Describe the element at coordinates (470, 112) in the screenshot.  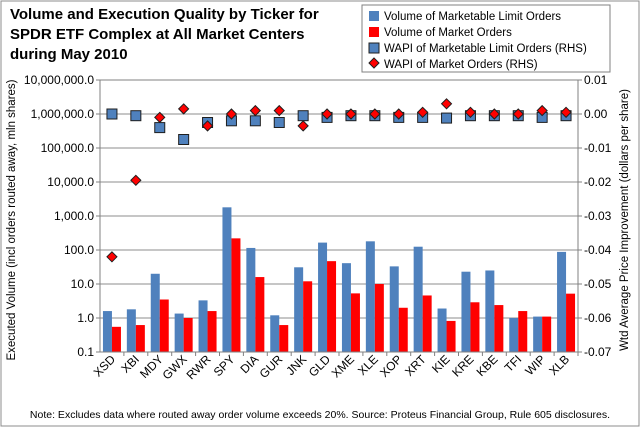
I see `marker-wapi-of-market-orders-rhs-kre` at that location.